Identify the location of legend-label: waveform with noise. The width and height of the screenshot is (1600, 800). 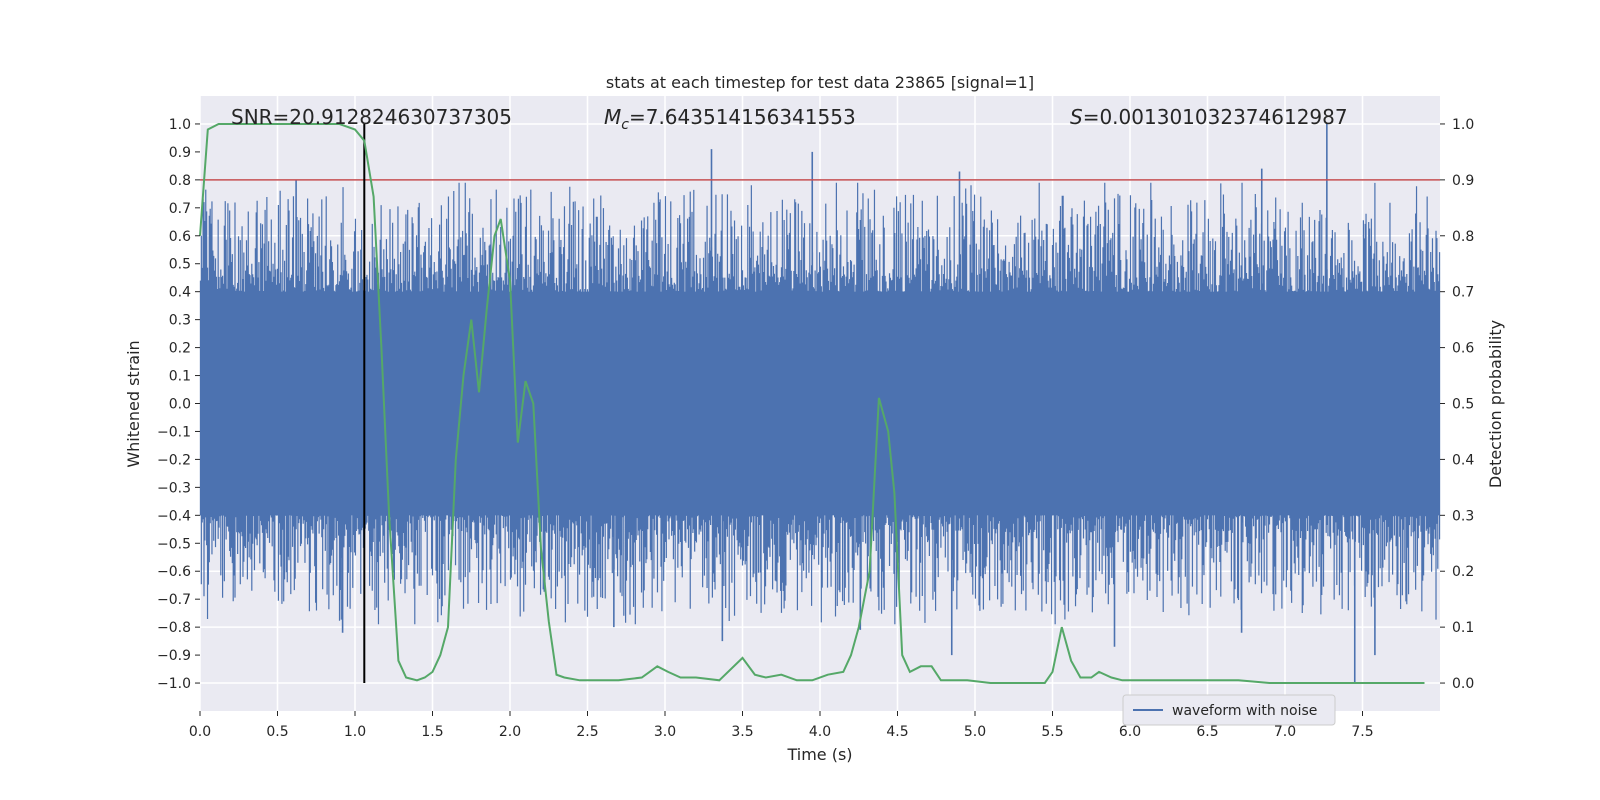
(1244, 711).